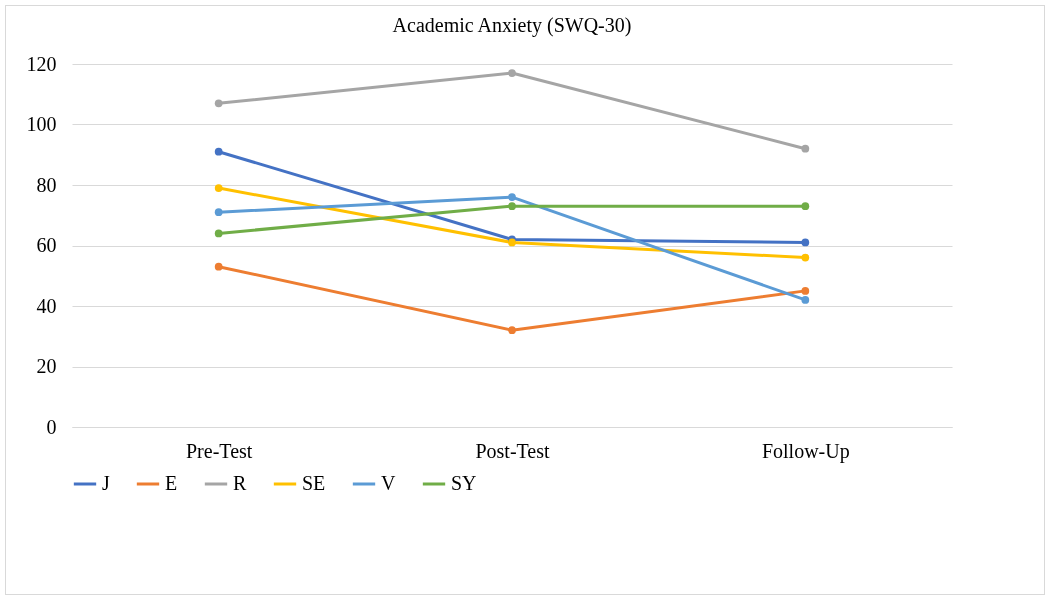 The width and height of the screenshot is (1056, 603). Describe the element at coordinates (46, 366) in the screenshot. I see `y-tick-label: 20` at that location.